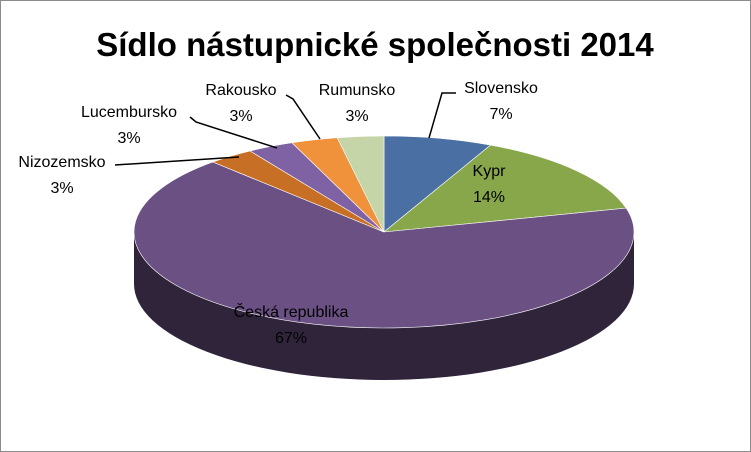 The image size is (751, 452). Describe the element at coordinates (240, 90) in the screenshot. I see `slice-label-5: Rakousko` at that location.